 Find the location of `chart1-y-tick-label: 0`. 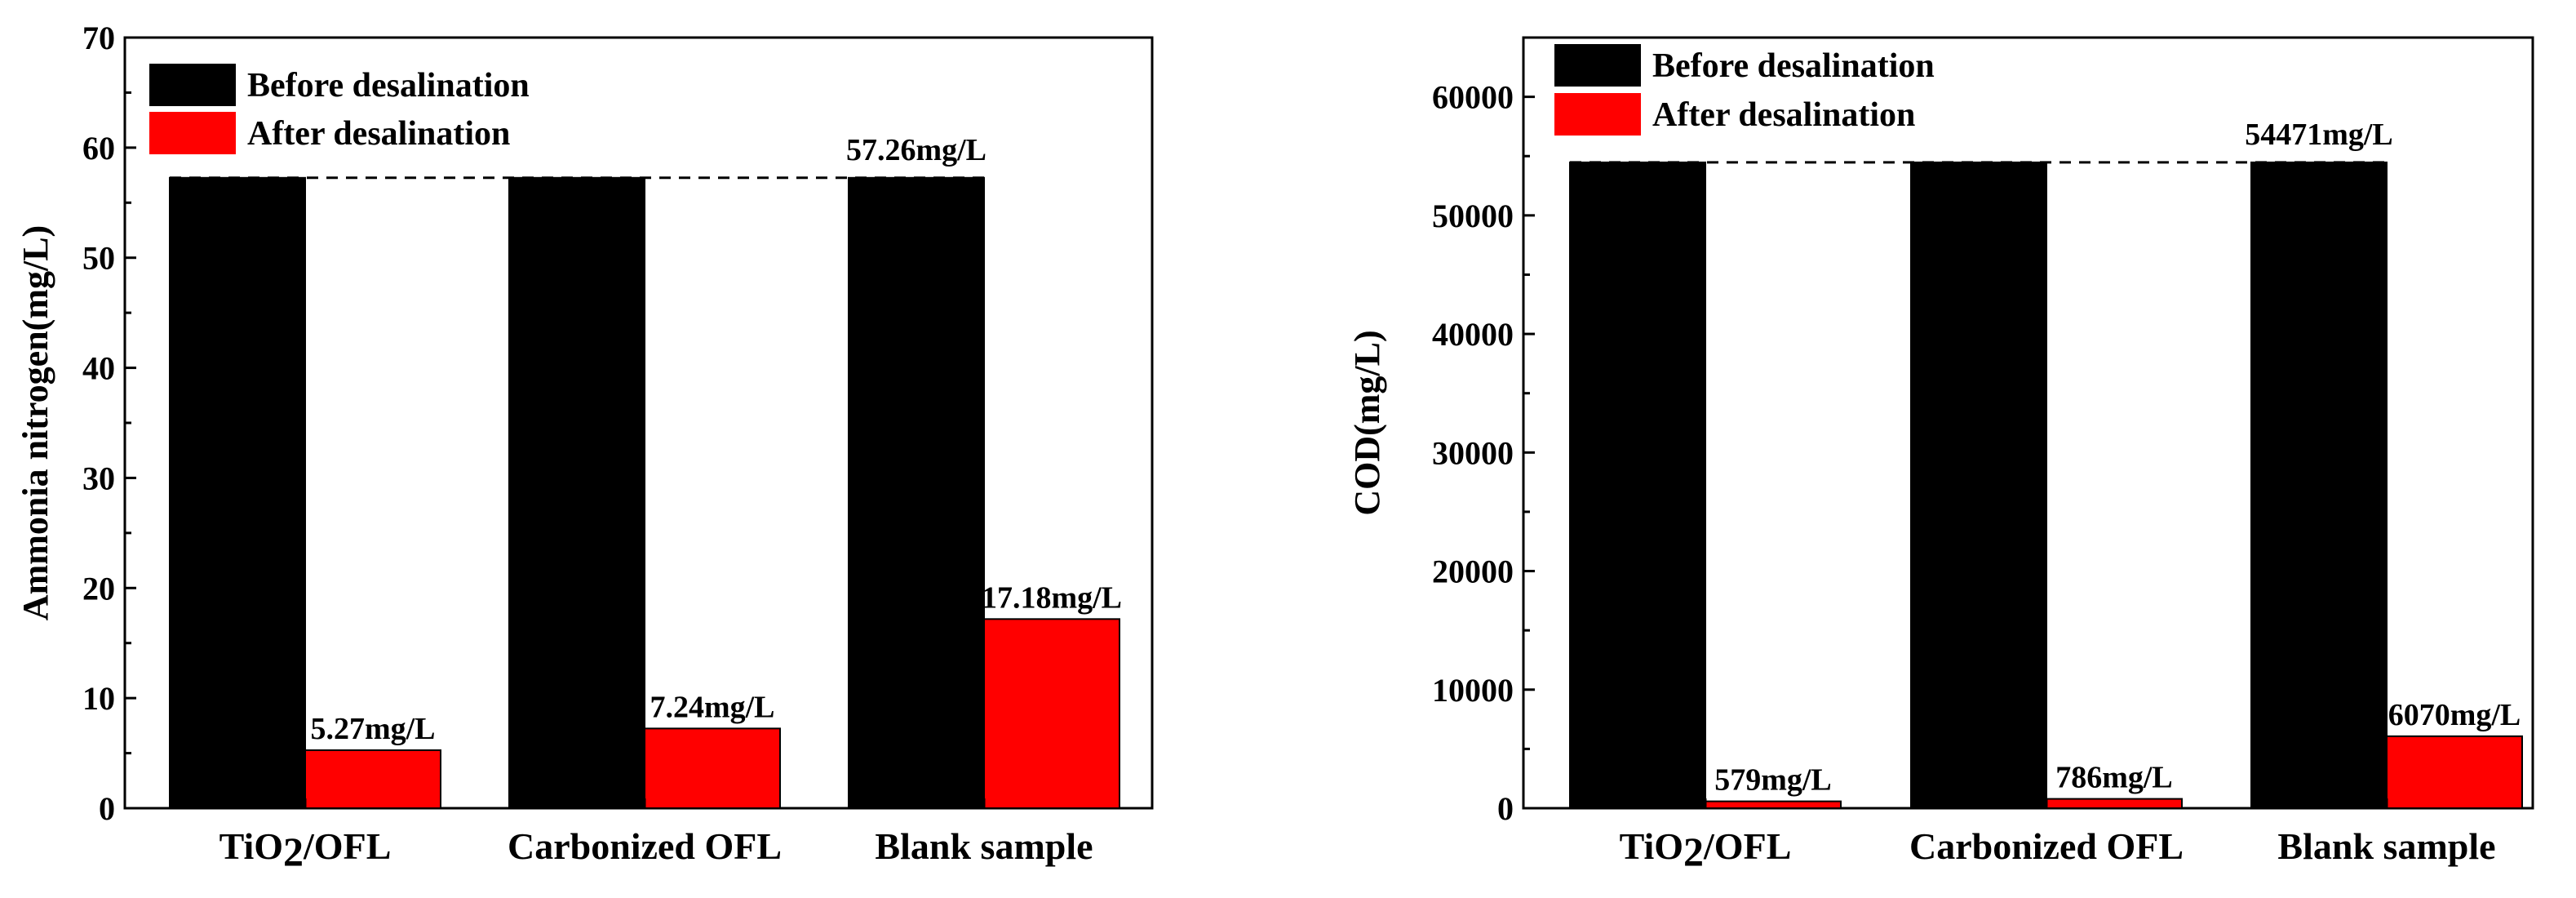

chart1-y-tick-label: 0 is located at coordinates (107, 808).